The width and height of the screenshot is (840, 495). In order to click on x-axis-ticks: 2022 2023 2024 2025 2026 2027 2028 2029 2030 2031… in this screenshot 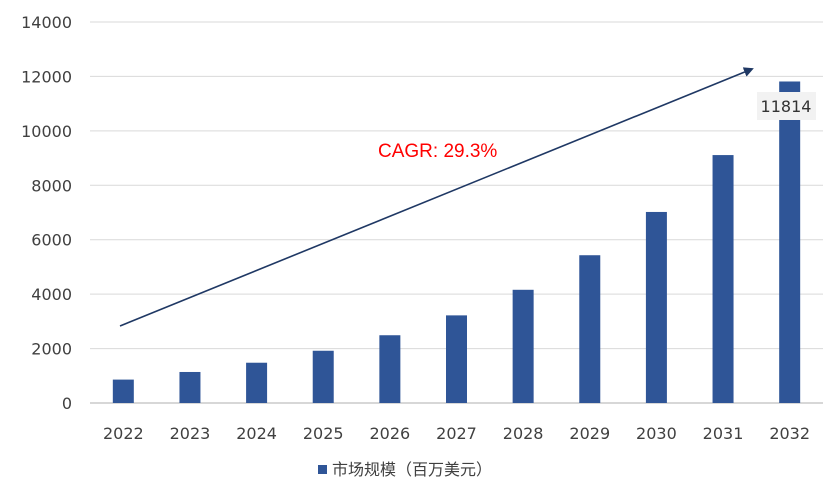, I will do `click(456, 433)`.